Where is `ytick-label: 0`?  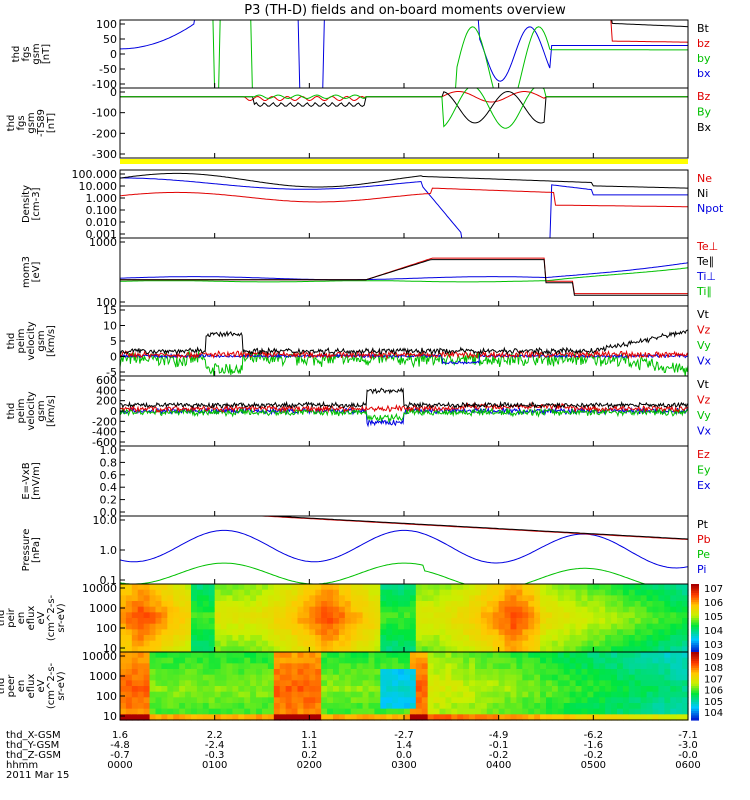 ytick-label: 0 is located at coordinates (113, 54).